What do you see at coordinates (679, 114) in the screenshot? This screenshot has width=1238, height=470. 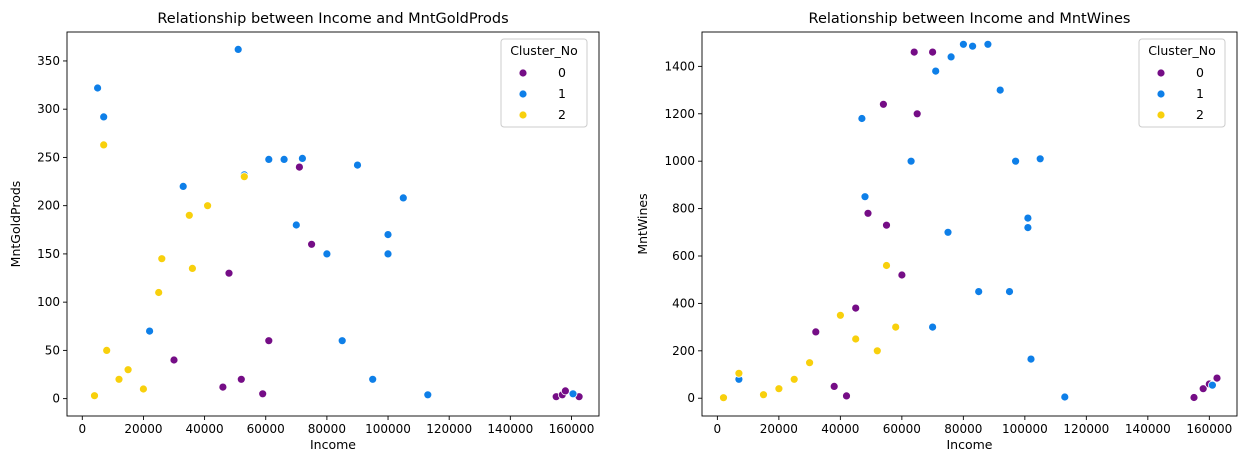 I see `y-tick-label: 1200` at bounding box center [679, 114].